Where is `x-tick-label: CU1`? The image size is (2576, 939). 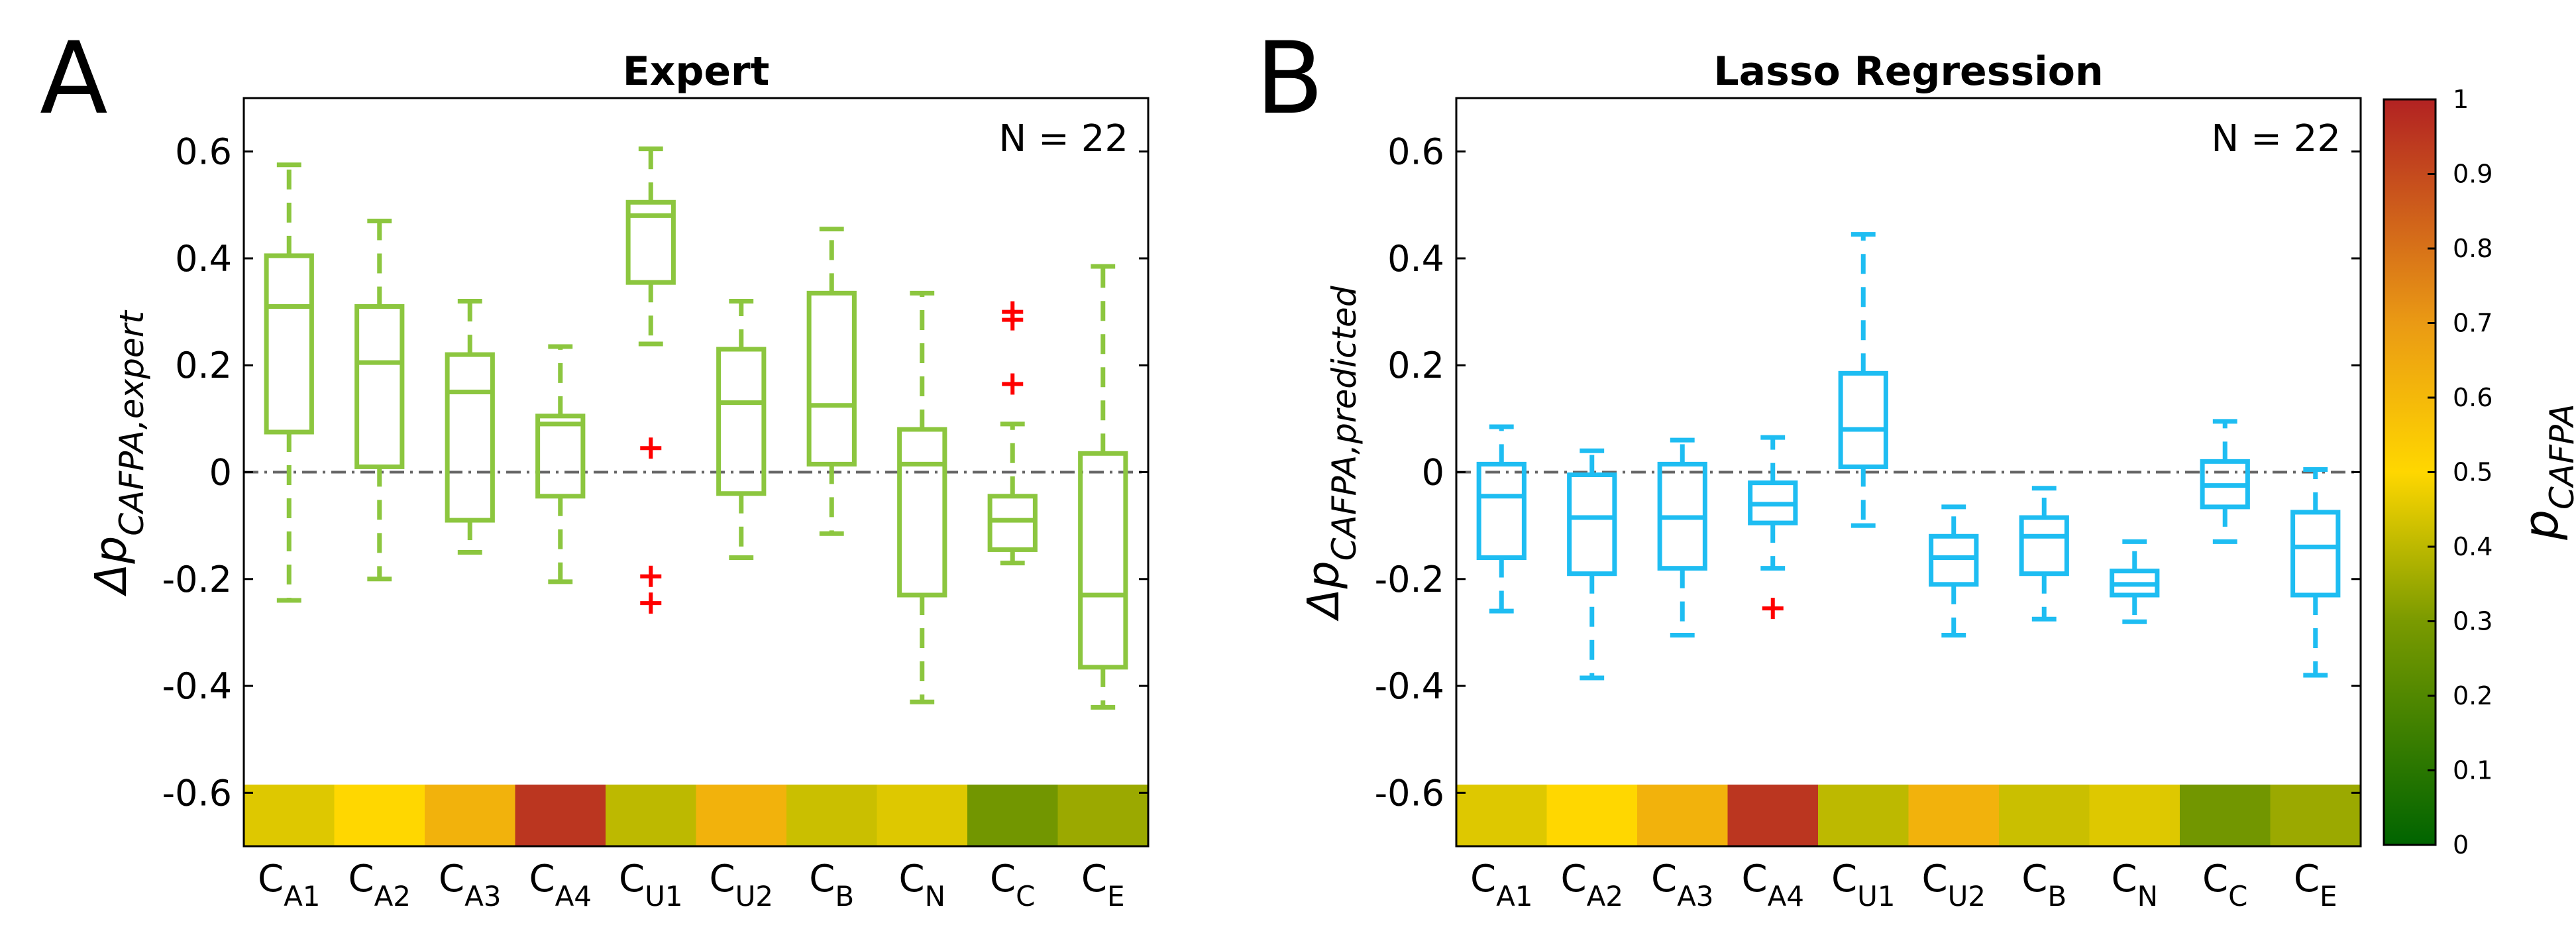
x-tick-label: CU1 is located at coordinates (1863, 884).